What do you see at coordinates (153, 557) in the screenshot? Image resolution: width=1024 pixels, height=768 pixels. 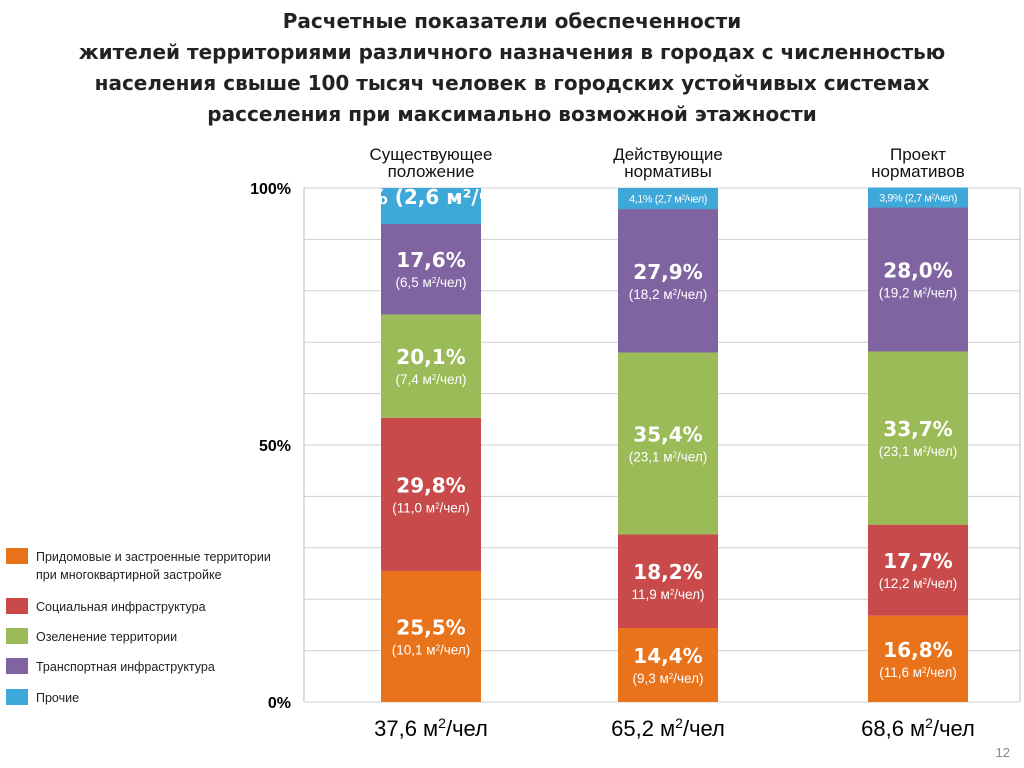 I see `legend-label: Придомовые и застроенные территории` at bounding box center [153, 557].